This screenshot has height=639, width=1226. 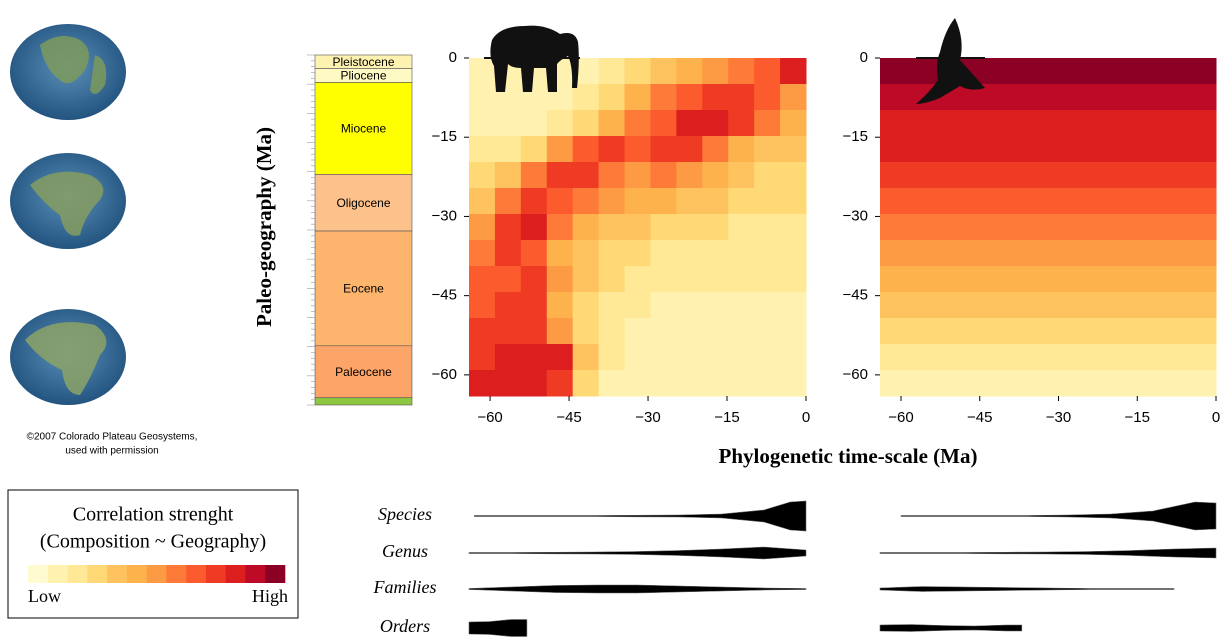 I want to click on map-land, so click(x=67, y=203).